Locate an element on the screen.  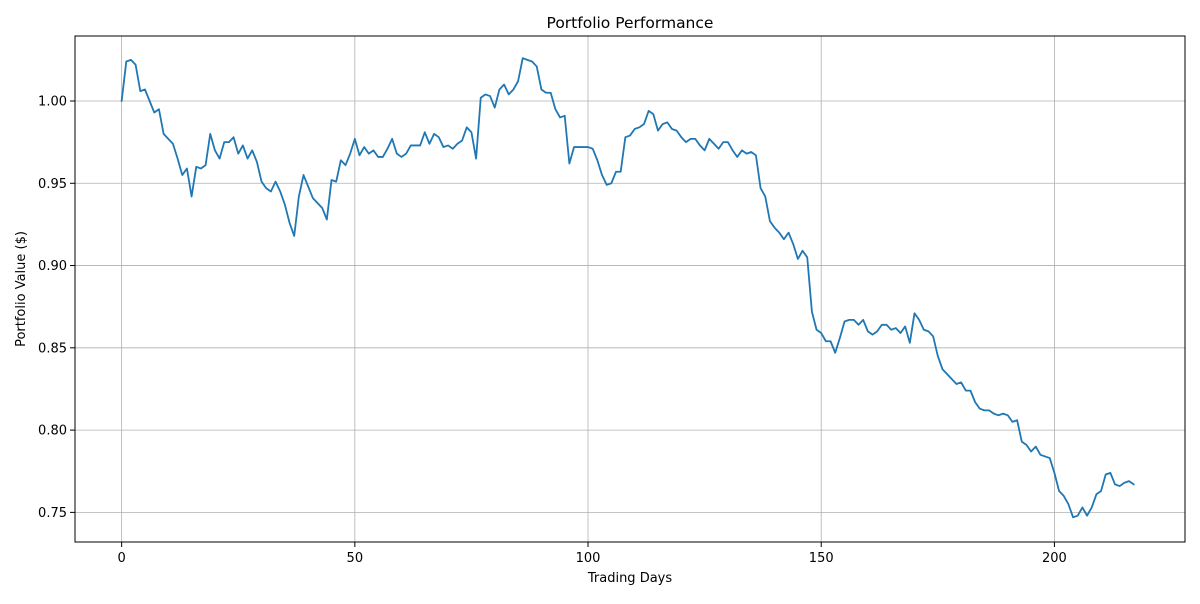
chart-title: Portfolio Performance is located at coordinates (630, 23).